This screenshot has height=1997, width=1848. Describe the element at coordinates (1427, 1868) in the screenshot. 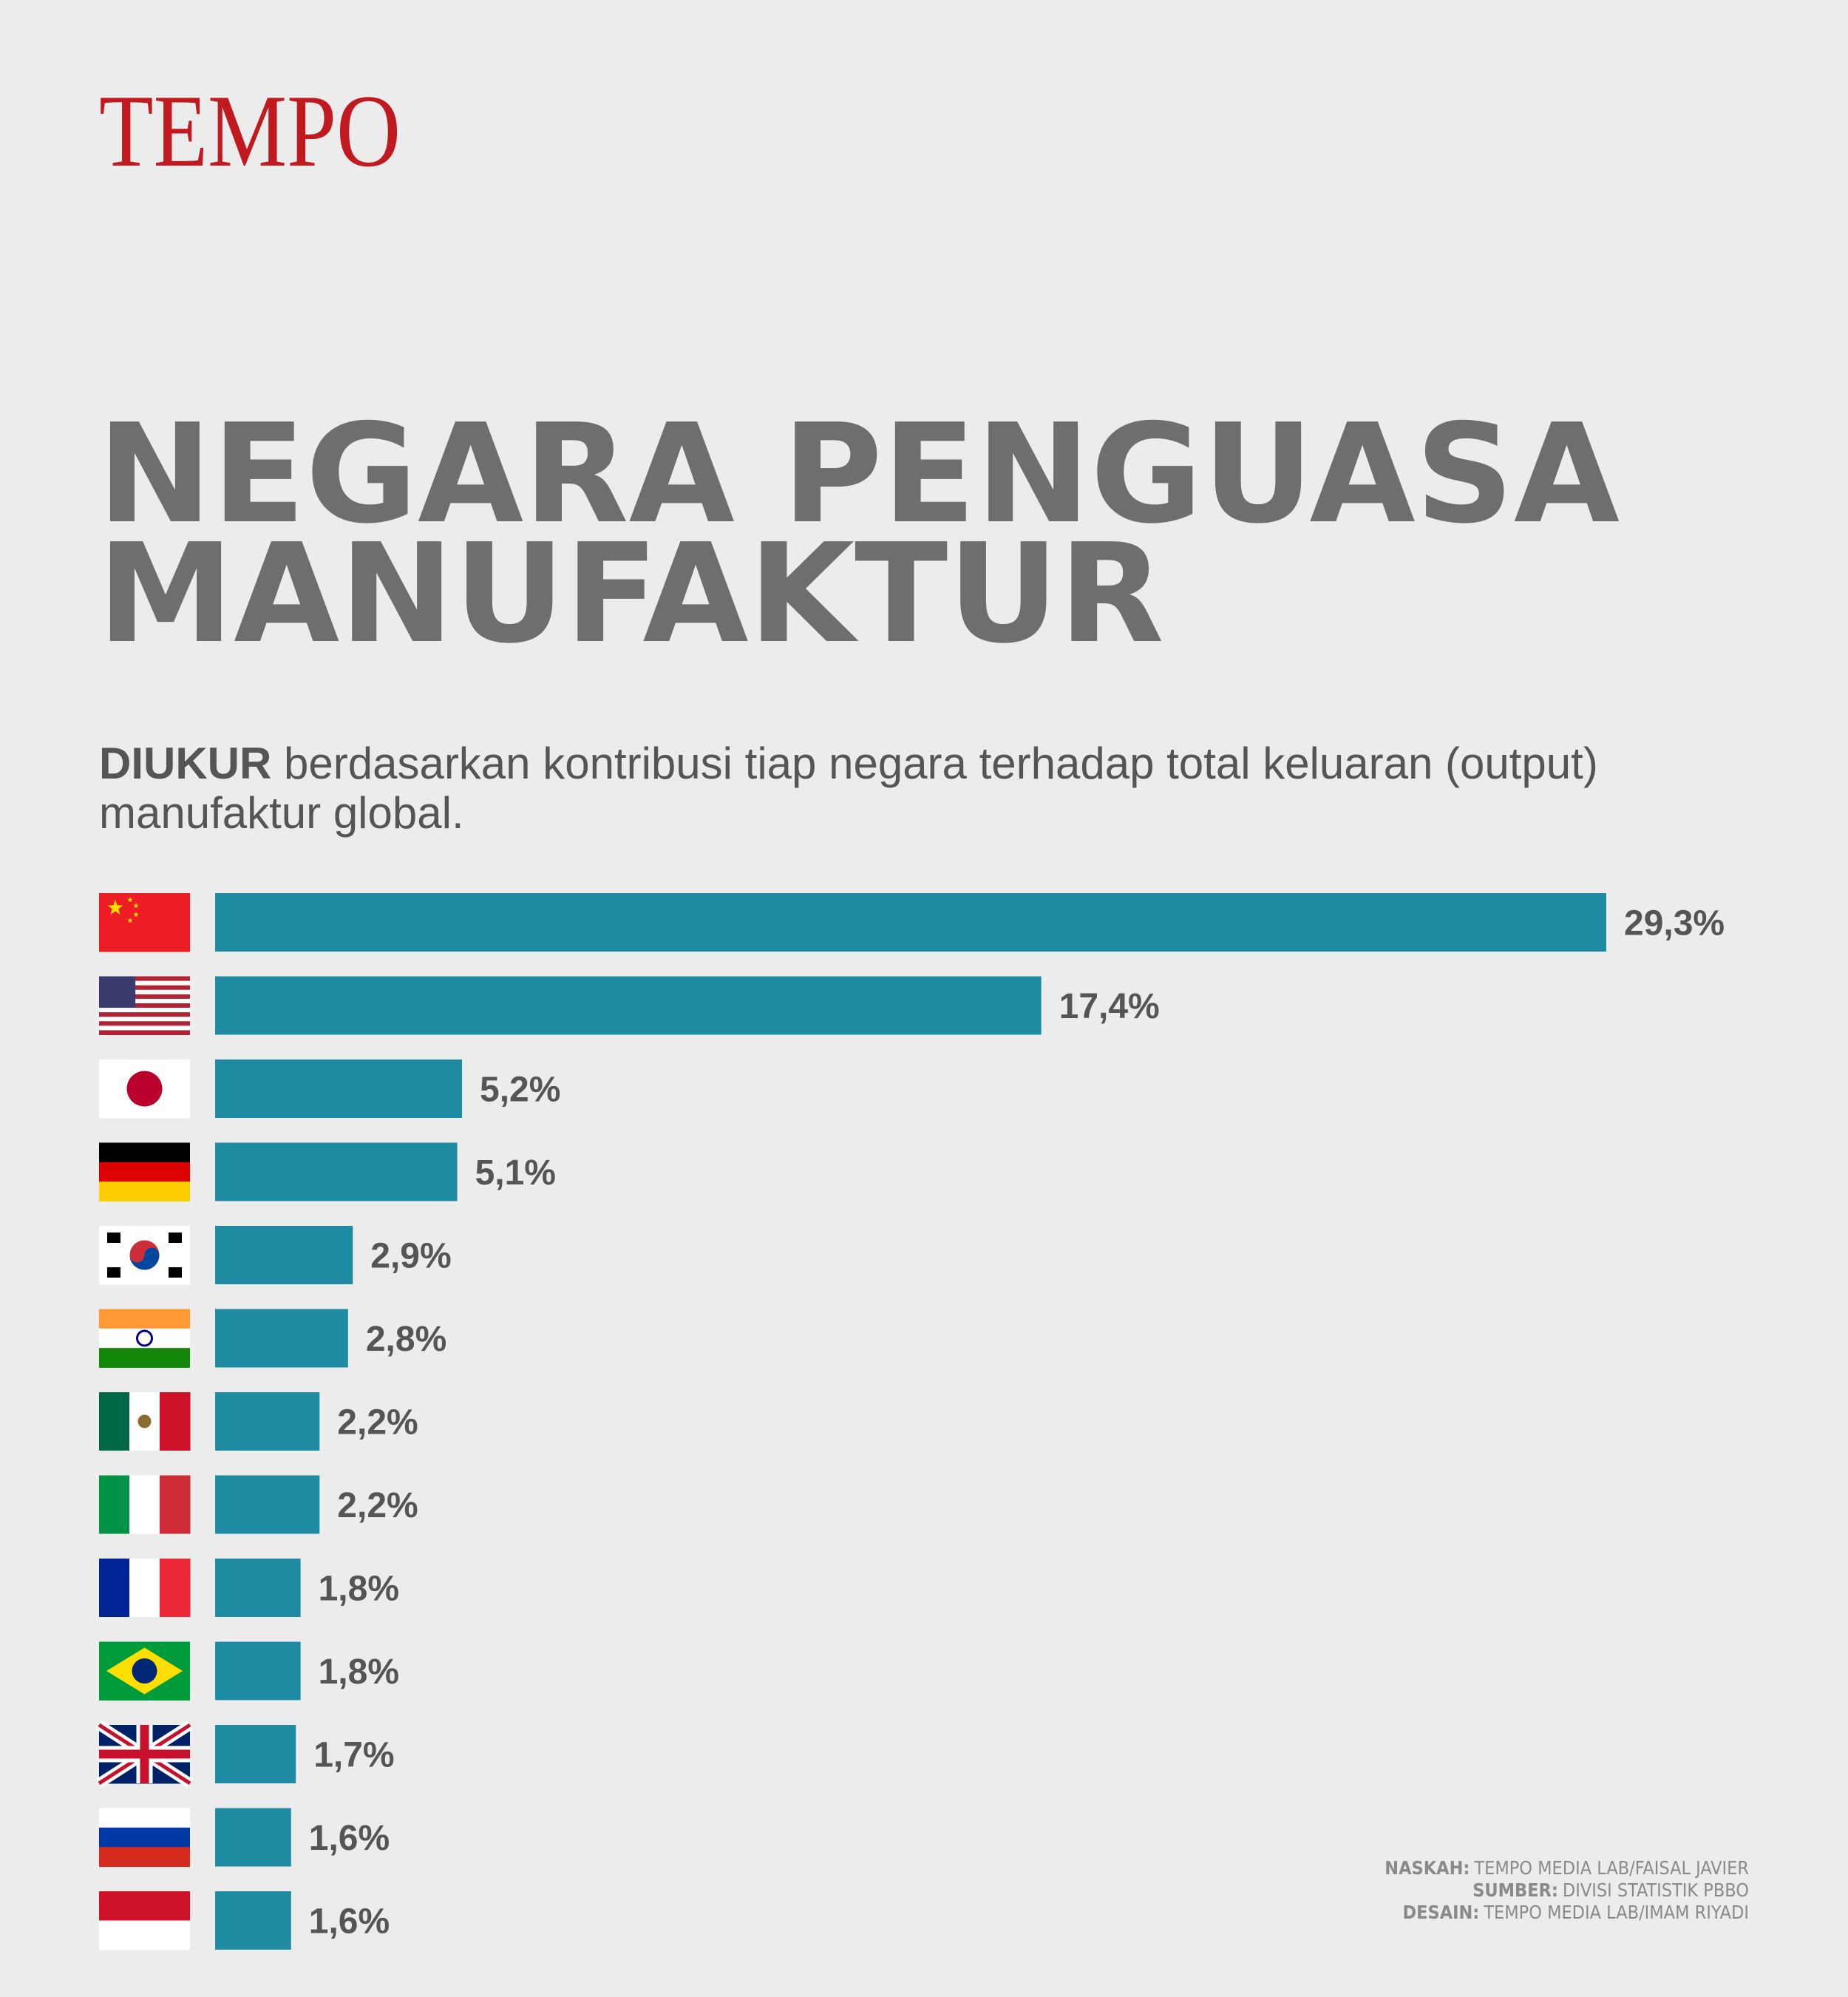

I see `credit-label: NASKAH:` at that location.